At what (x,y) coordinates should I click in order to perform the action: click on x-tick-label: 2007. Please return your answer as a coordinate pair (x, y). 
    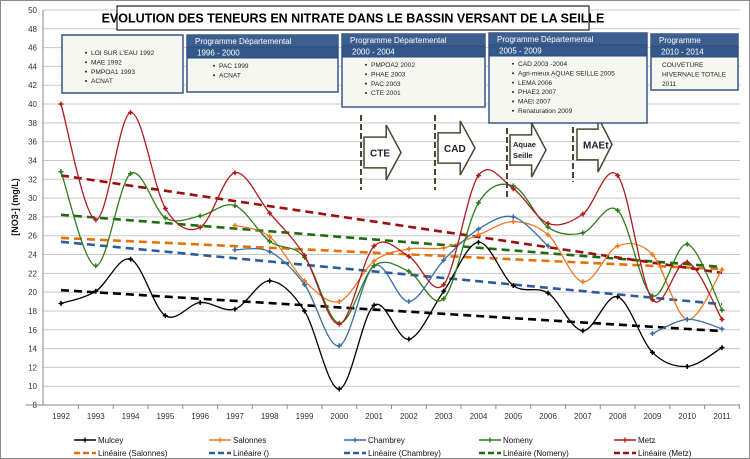
    Looking at the image, I should click on (583, 416).